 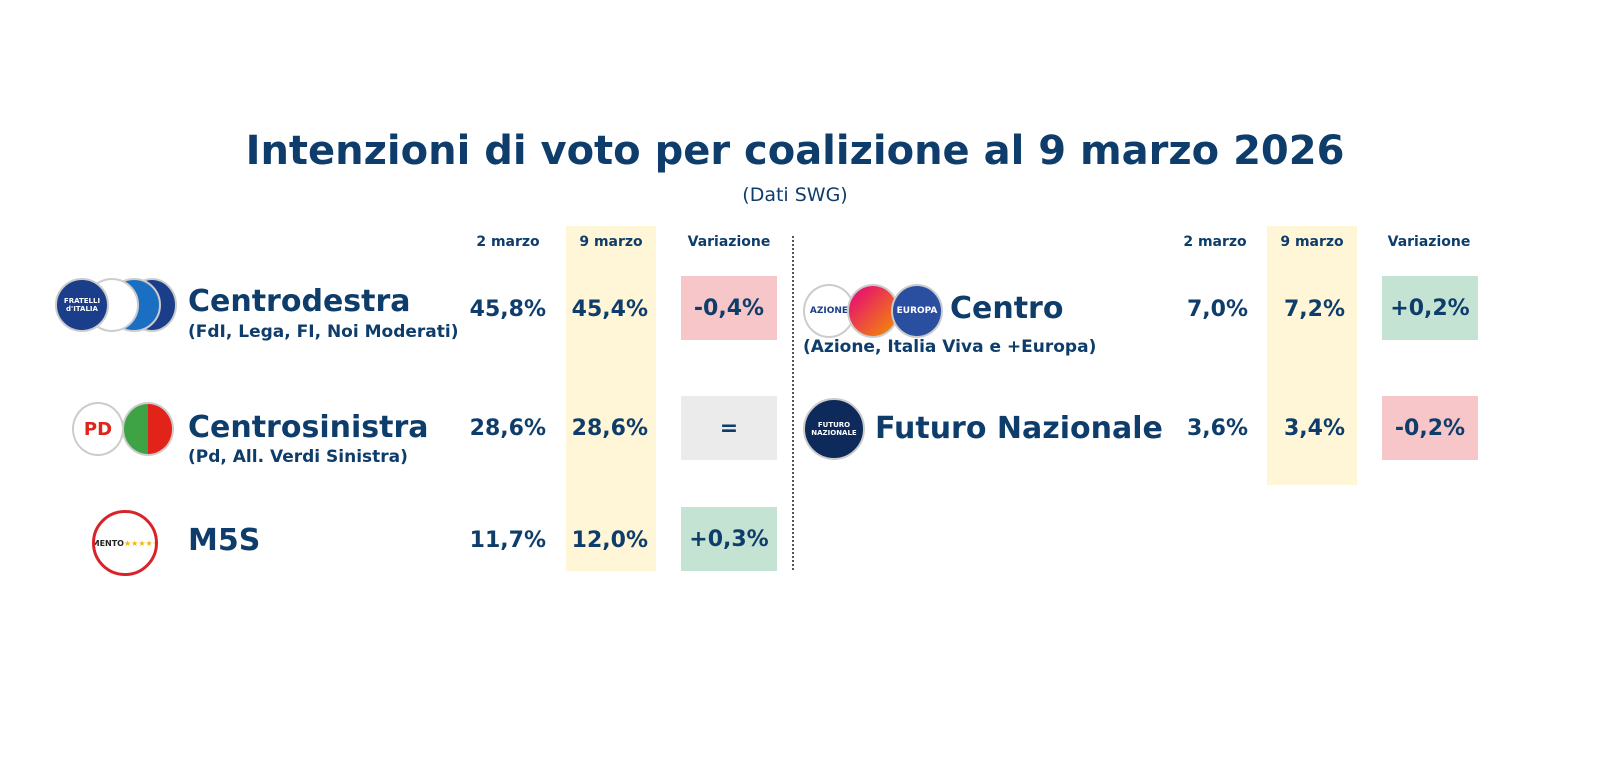 What do you see at coordinates (1019, 428) in the screenshot?
I see `coalition-name: Futuro Nazionale` at bounding box center [1019, 428].